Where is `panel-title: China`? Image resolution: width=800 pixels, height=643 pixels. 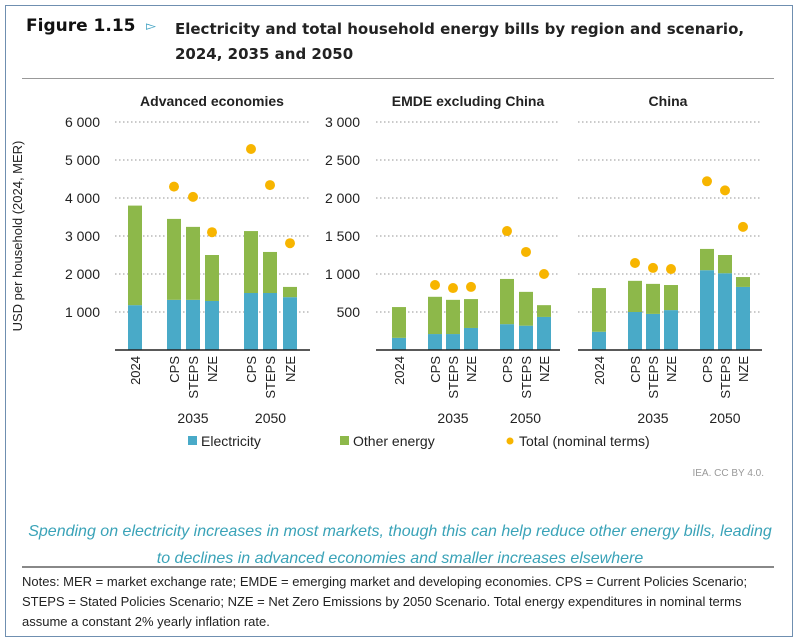
panel-title: China is located at coordinates (668, 101).